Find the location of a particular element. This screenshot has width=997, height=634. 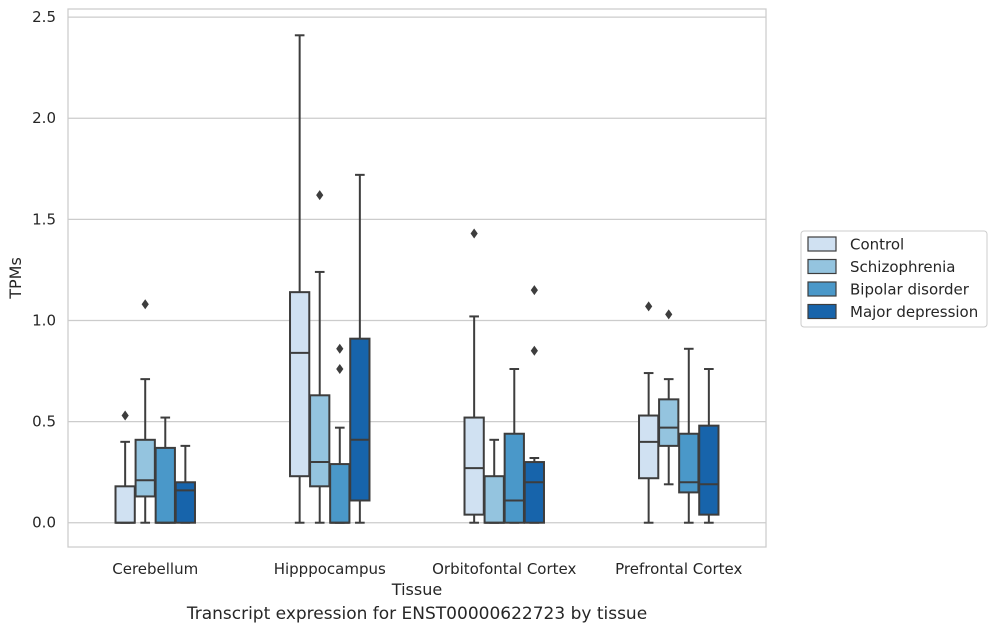

legend-frame is located at coordinates (894, 279).